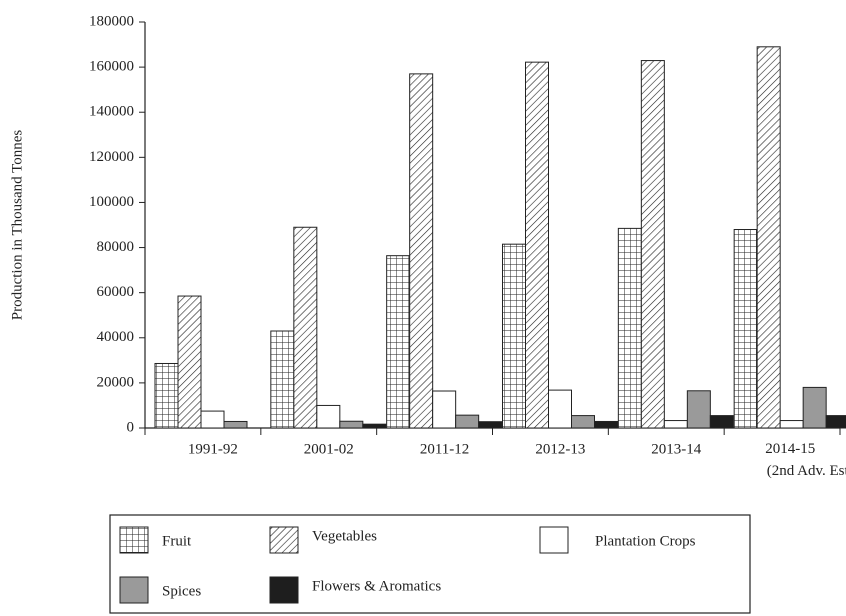 Image resolution: width=846 pixels, height=616 pixels. Describe the element at coordinates (806, 471) in the screenshot. I see `x-tick-label-line: (2nd Adv. Est.)` at that location.